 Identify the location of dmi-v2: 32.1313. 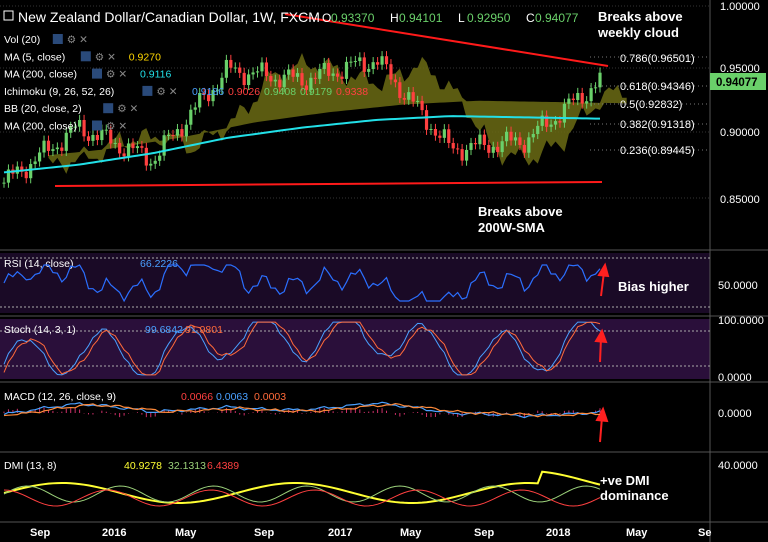
(187, 466).